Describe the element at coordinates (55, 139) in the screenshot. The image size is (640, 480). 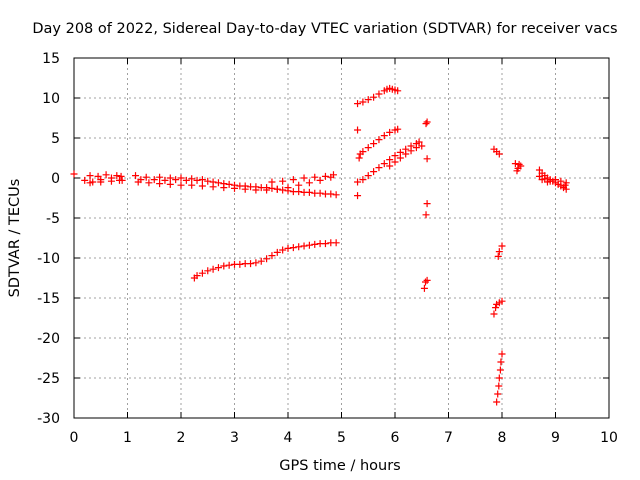
I see `y-tick-label: 5` at that location.